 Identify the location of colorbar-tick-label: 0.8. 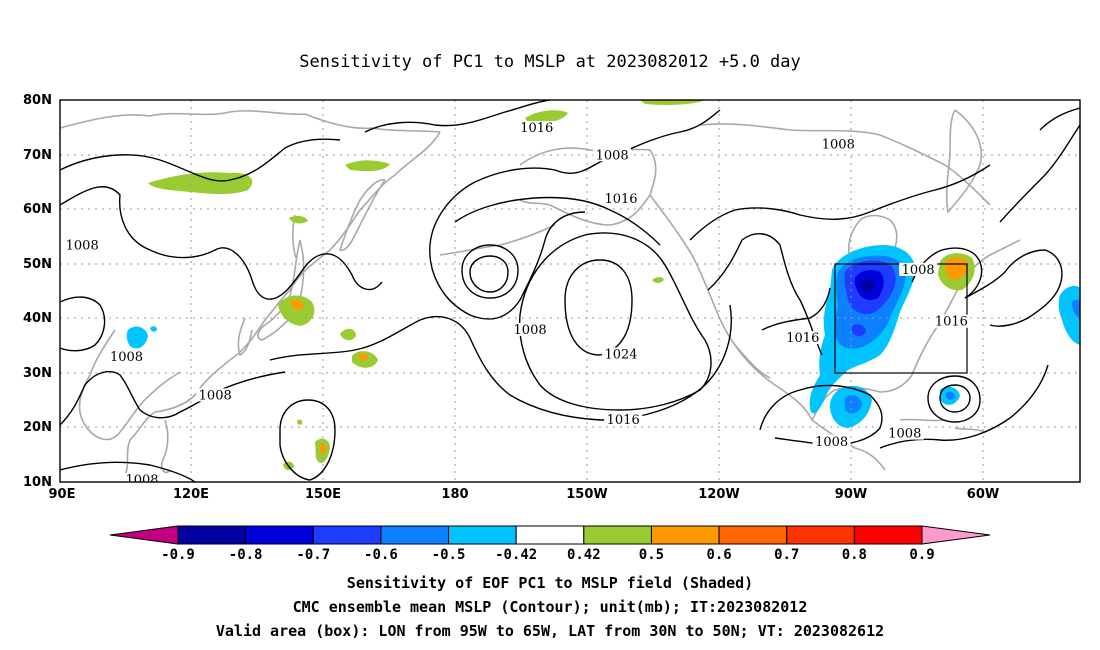
(854, 555).